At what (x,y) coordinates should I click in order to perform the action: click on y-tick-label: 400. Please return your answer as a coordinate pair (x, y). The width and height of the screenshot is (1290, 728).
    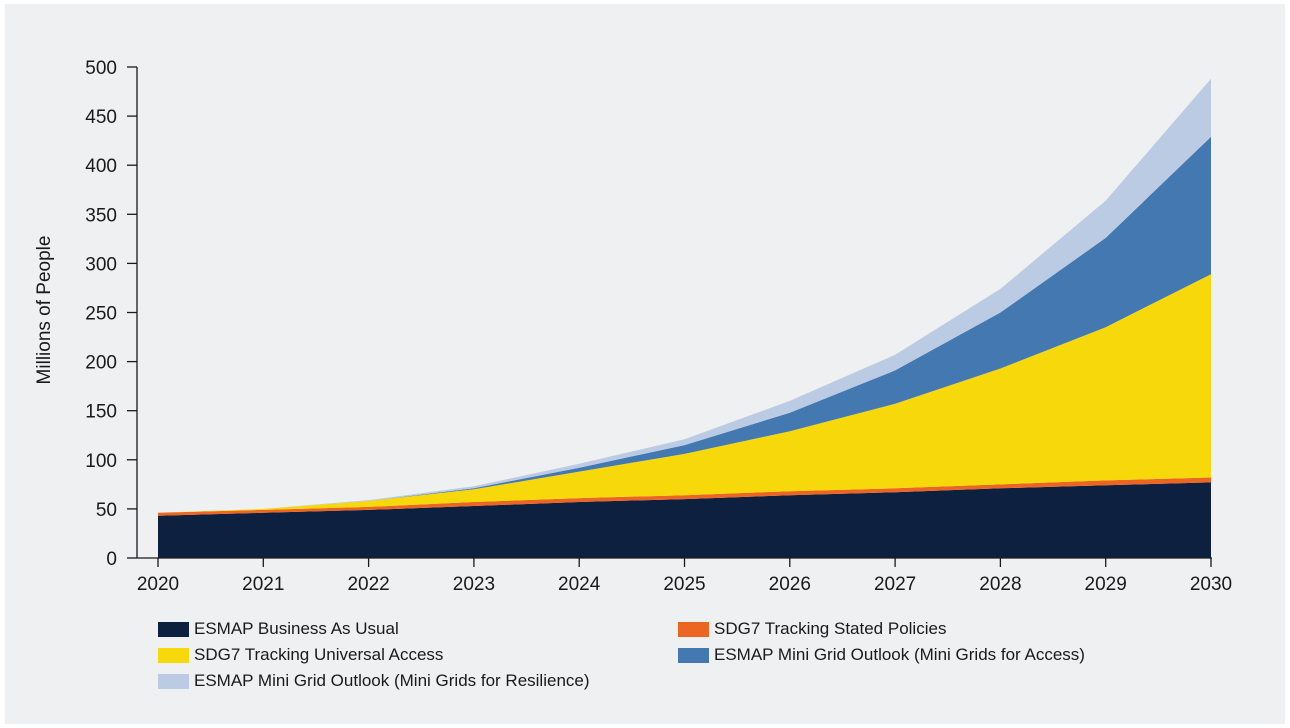
    Looking at the image, I should click on (101, 166).